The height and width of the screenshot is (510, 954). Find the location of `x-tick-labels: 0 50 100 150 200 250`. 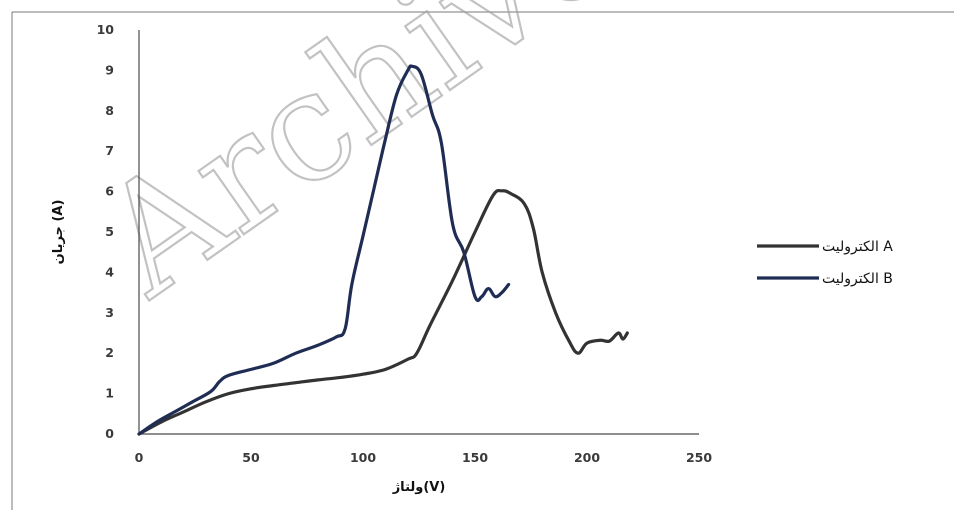

x-tick-labels: 0 50 100 150 200 250 is located at coordinates (424, 457).